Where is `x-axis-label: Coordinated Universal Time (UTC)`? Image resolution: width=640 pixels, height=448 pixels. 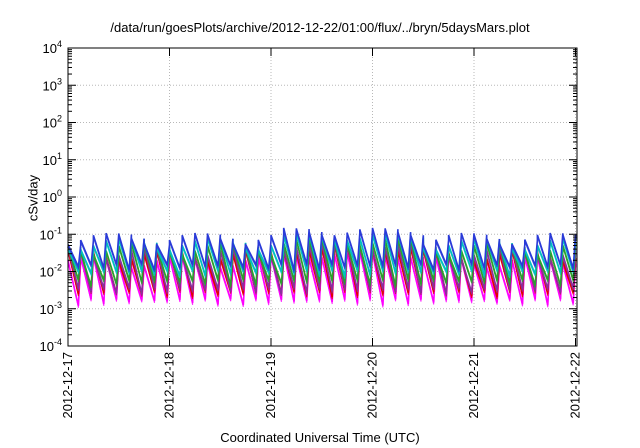
x-axis-label: Coordinated Universal Time (UTC) is located at coordinates (320, 437).